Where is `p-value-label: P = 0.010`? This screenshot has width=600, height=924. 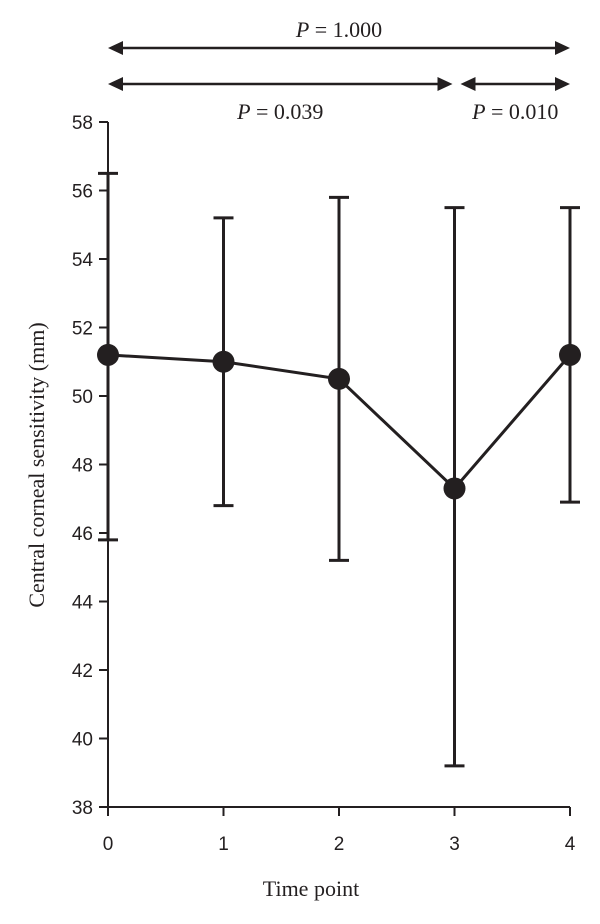 p-value-label: P = 0.010 is located at coordinates (514, 111).